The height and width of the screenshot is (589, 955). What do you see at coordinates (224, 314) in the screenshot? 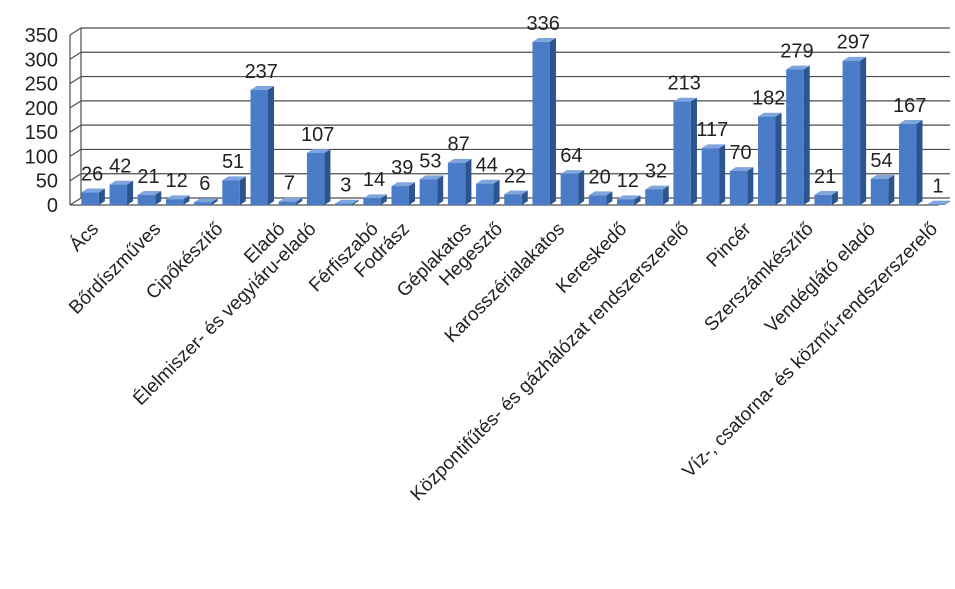
I see `x-tick-label: Élelmiszer- és vegyiáru-eladó` at bounding box center [224, 314].